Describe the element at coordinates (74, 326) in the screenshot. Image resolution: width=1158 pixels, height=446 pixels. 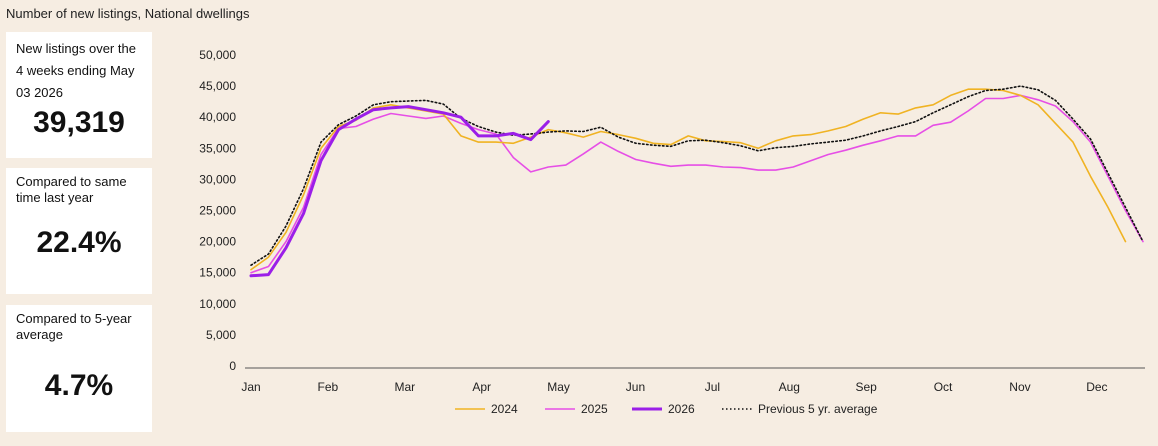
I see `five-year-label: Compared to 5-year average` at that location.